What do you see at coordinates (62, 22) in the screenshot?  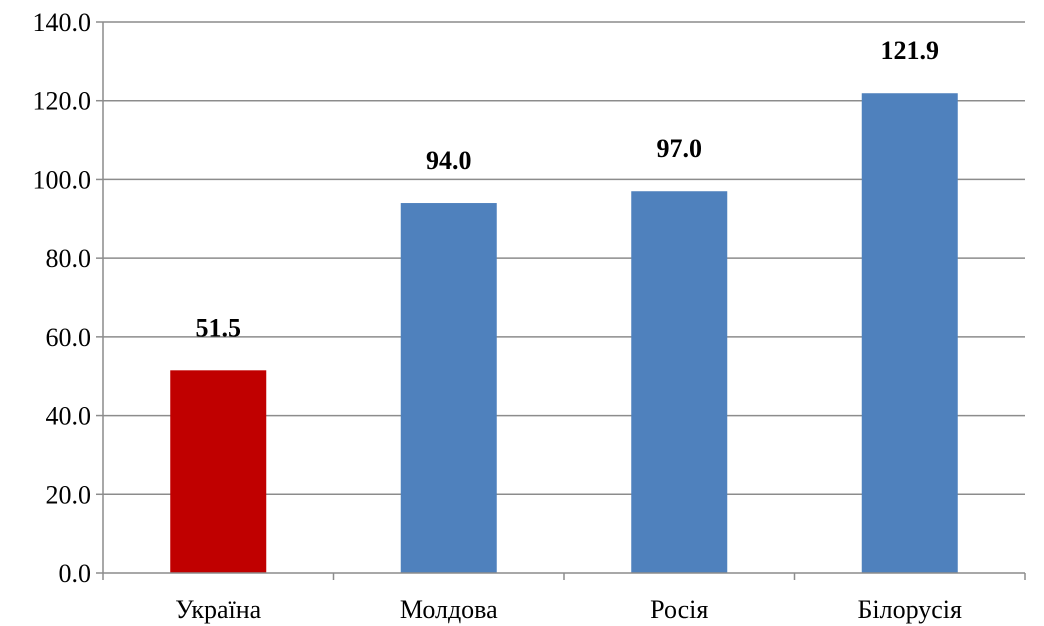 I see `y-tick-label: 140.0` at bounding box center [62, 22].